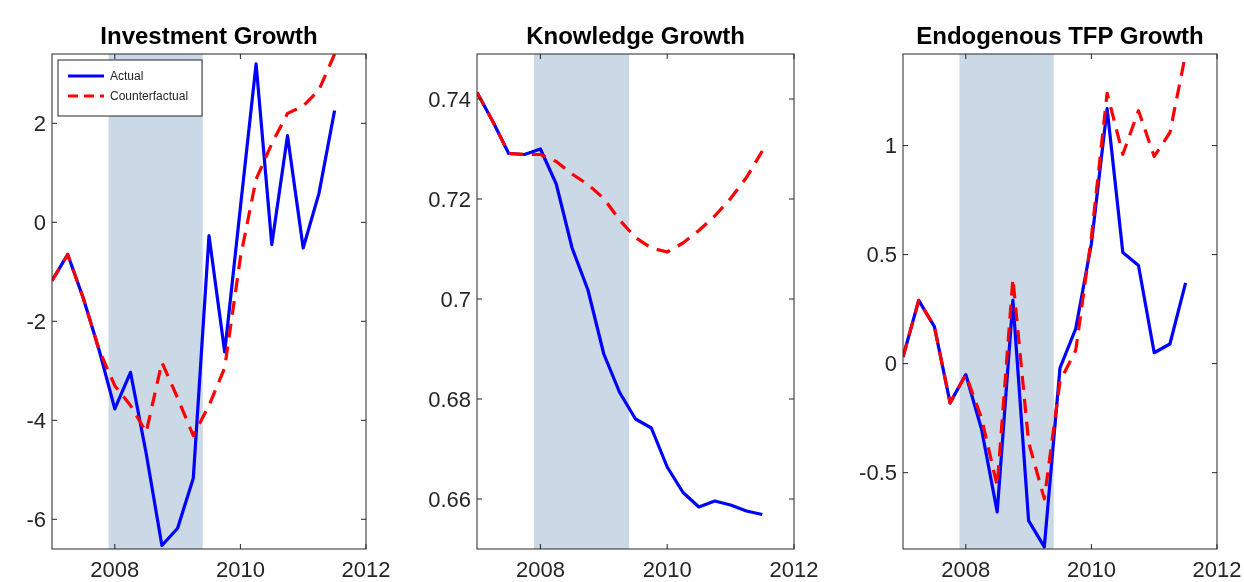 The width and height of the screenshot is (1244, 582). Describe the element at coordinates (455, 299) in the screenshot. I see `y-tick-label: 0.7` at that location.